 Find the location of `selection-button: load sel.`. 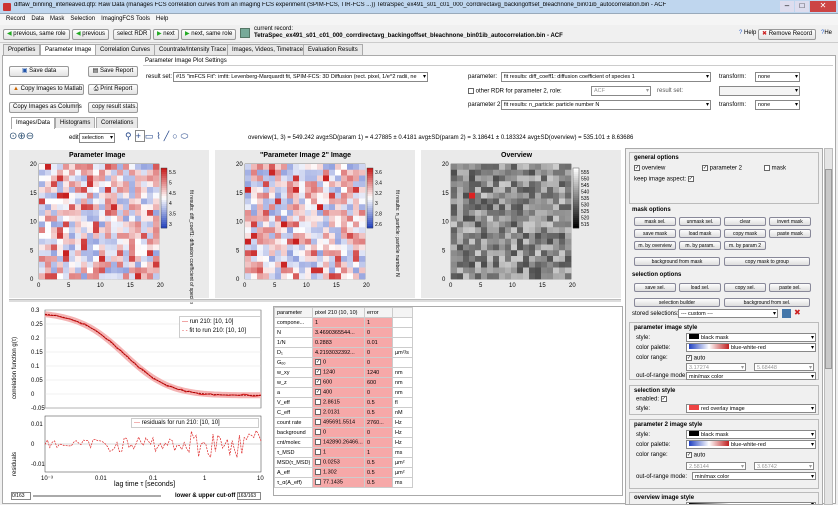

selection-button: load sel. is located at coordinates (700, 287).